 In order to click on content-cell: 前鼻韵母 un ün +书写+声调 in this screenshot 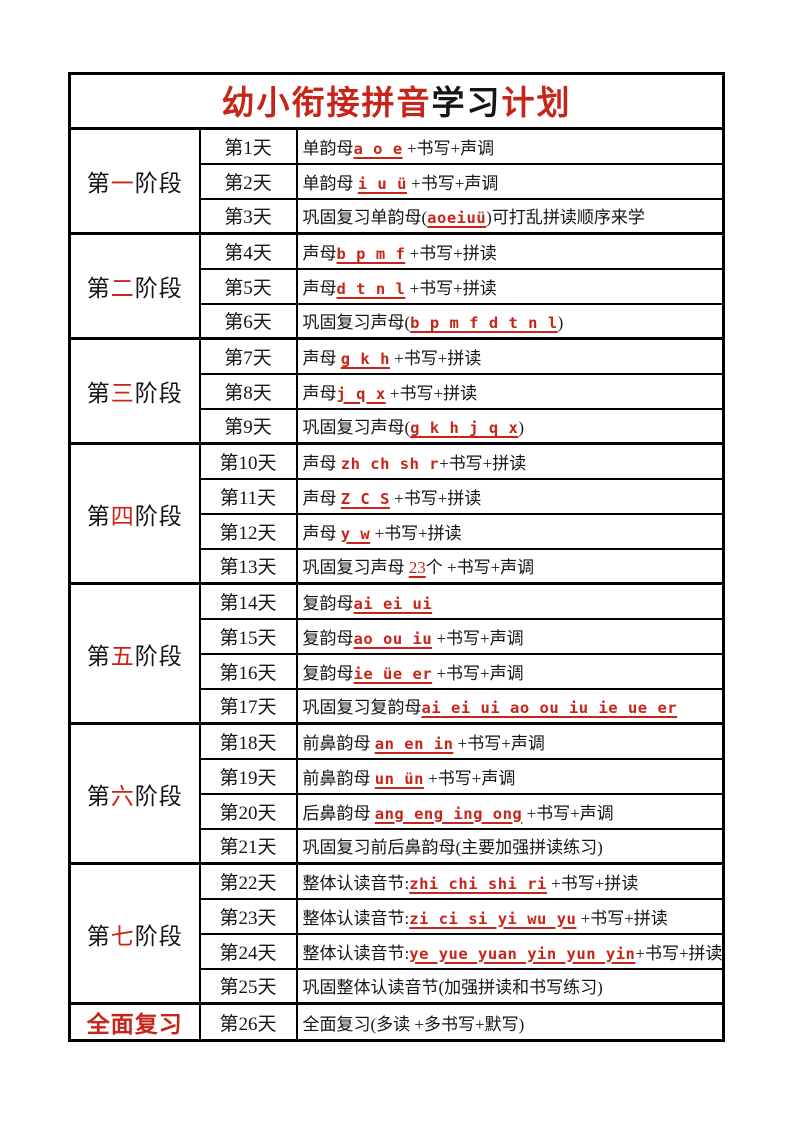, I will do `click(510, 776)`.